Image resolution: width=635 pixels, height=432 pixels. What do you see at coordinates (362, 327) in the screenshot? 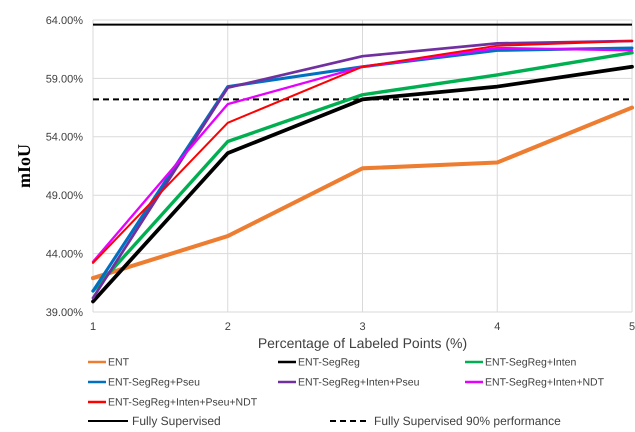
I see `x-tick-label: 3` at bounding box center [362, 327].